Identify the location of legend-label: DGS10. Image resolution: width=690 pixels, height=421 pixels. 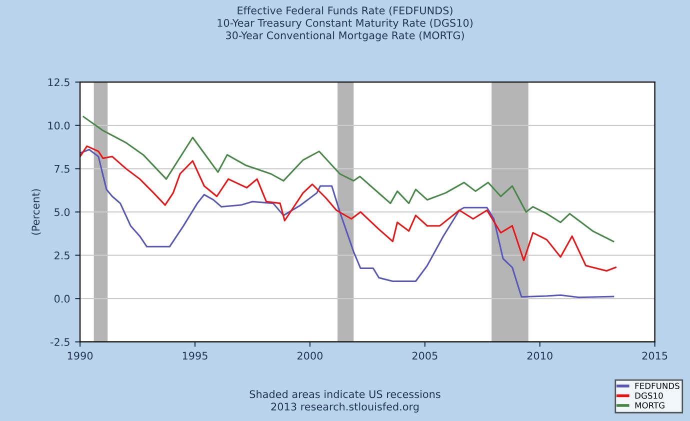
(649, 395).